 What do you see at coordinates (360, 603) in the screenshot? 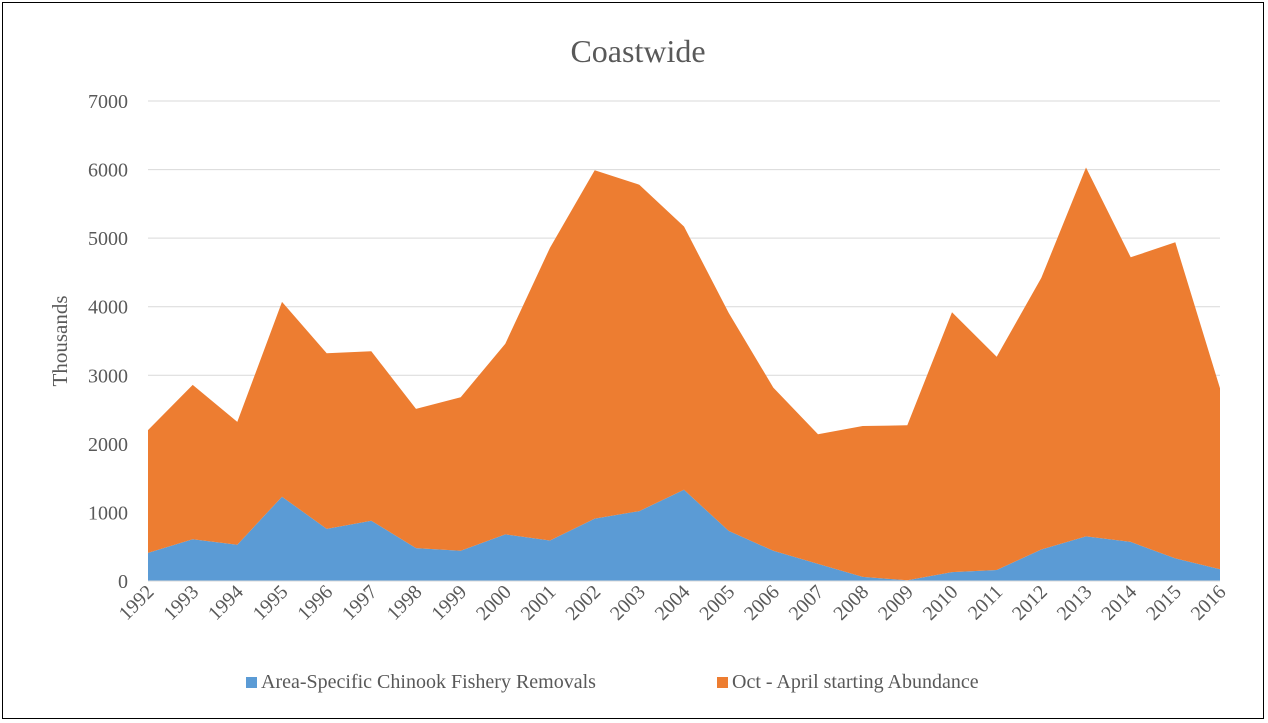
I see `x-tick-label: 1997` at bounding box center [360, 603].